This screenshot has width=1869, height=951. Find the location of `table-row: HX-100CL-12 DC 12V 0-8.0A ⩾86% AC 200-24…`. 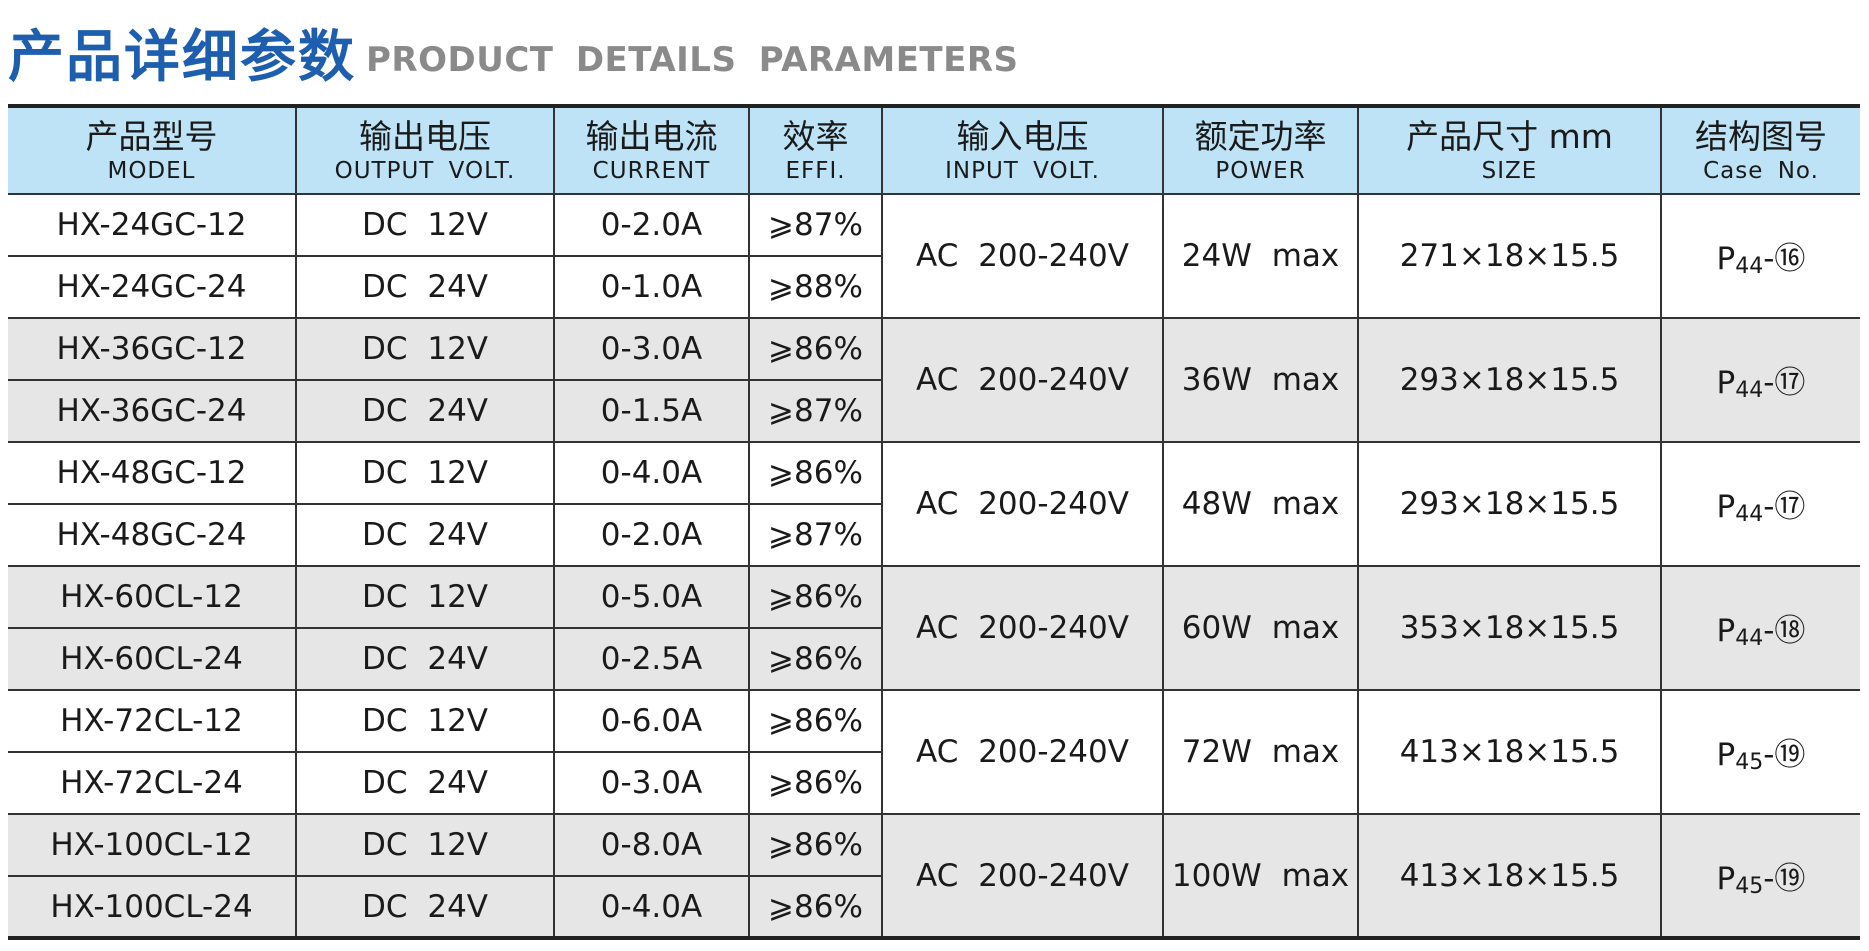

table-row: HX-100CL-12 DC 12V 0-8.0A ⩾86% AC 200-24… is located at coordinates (934, 876).